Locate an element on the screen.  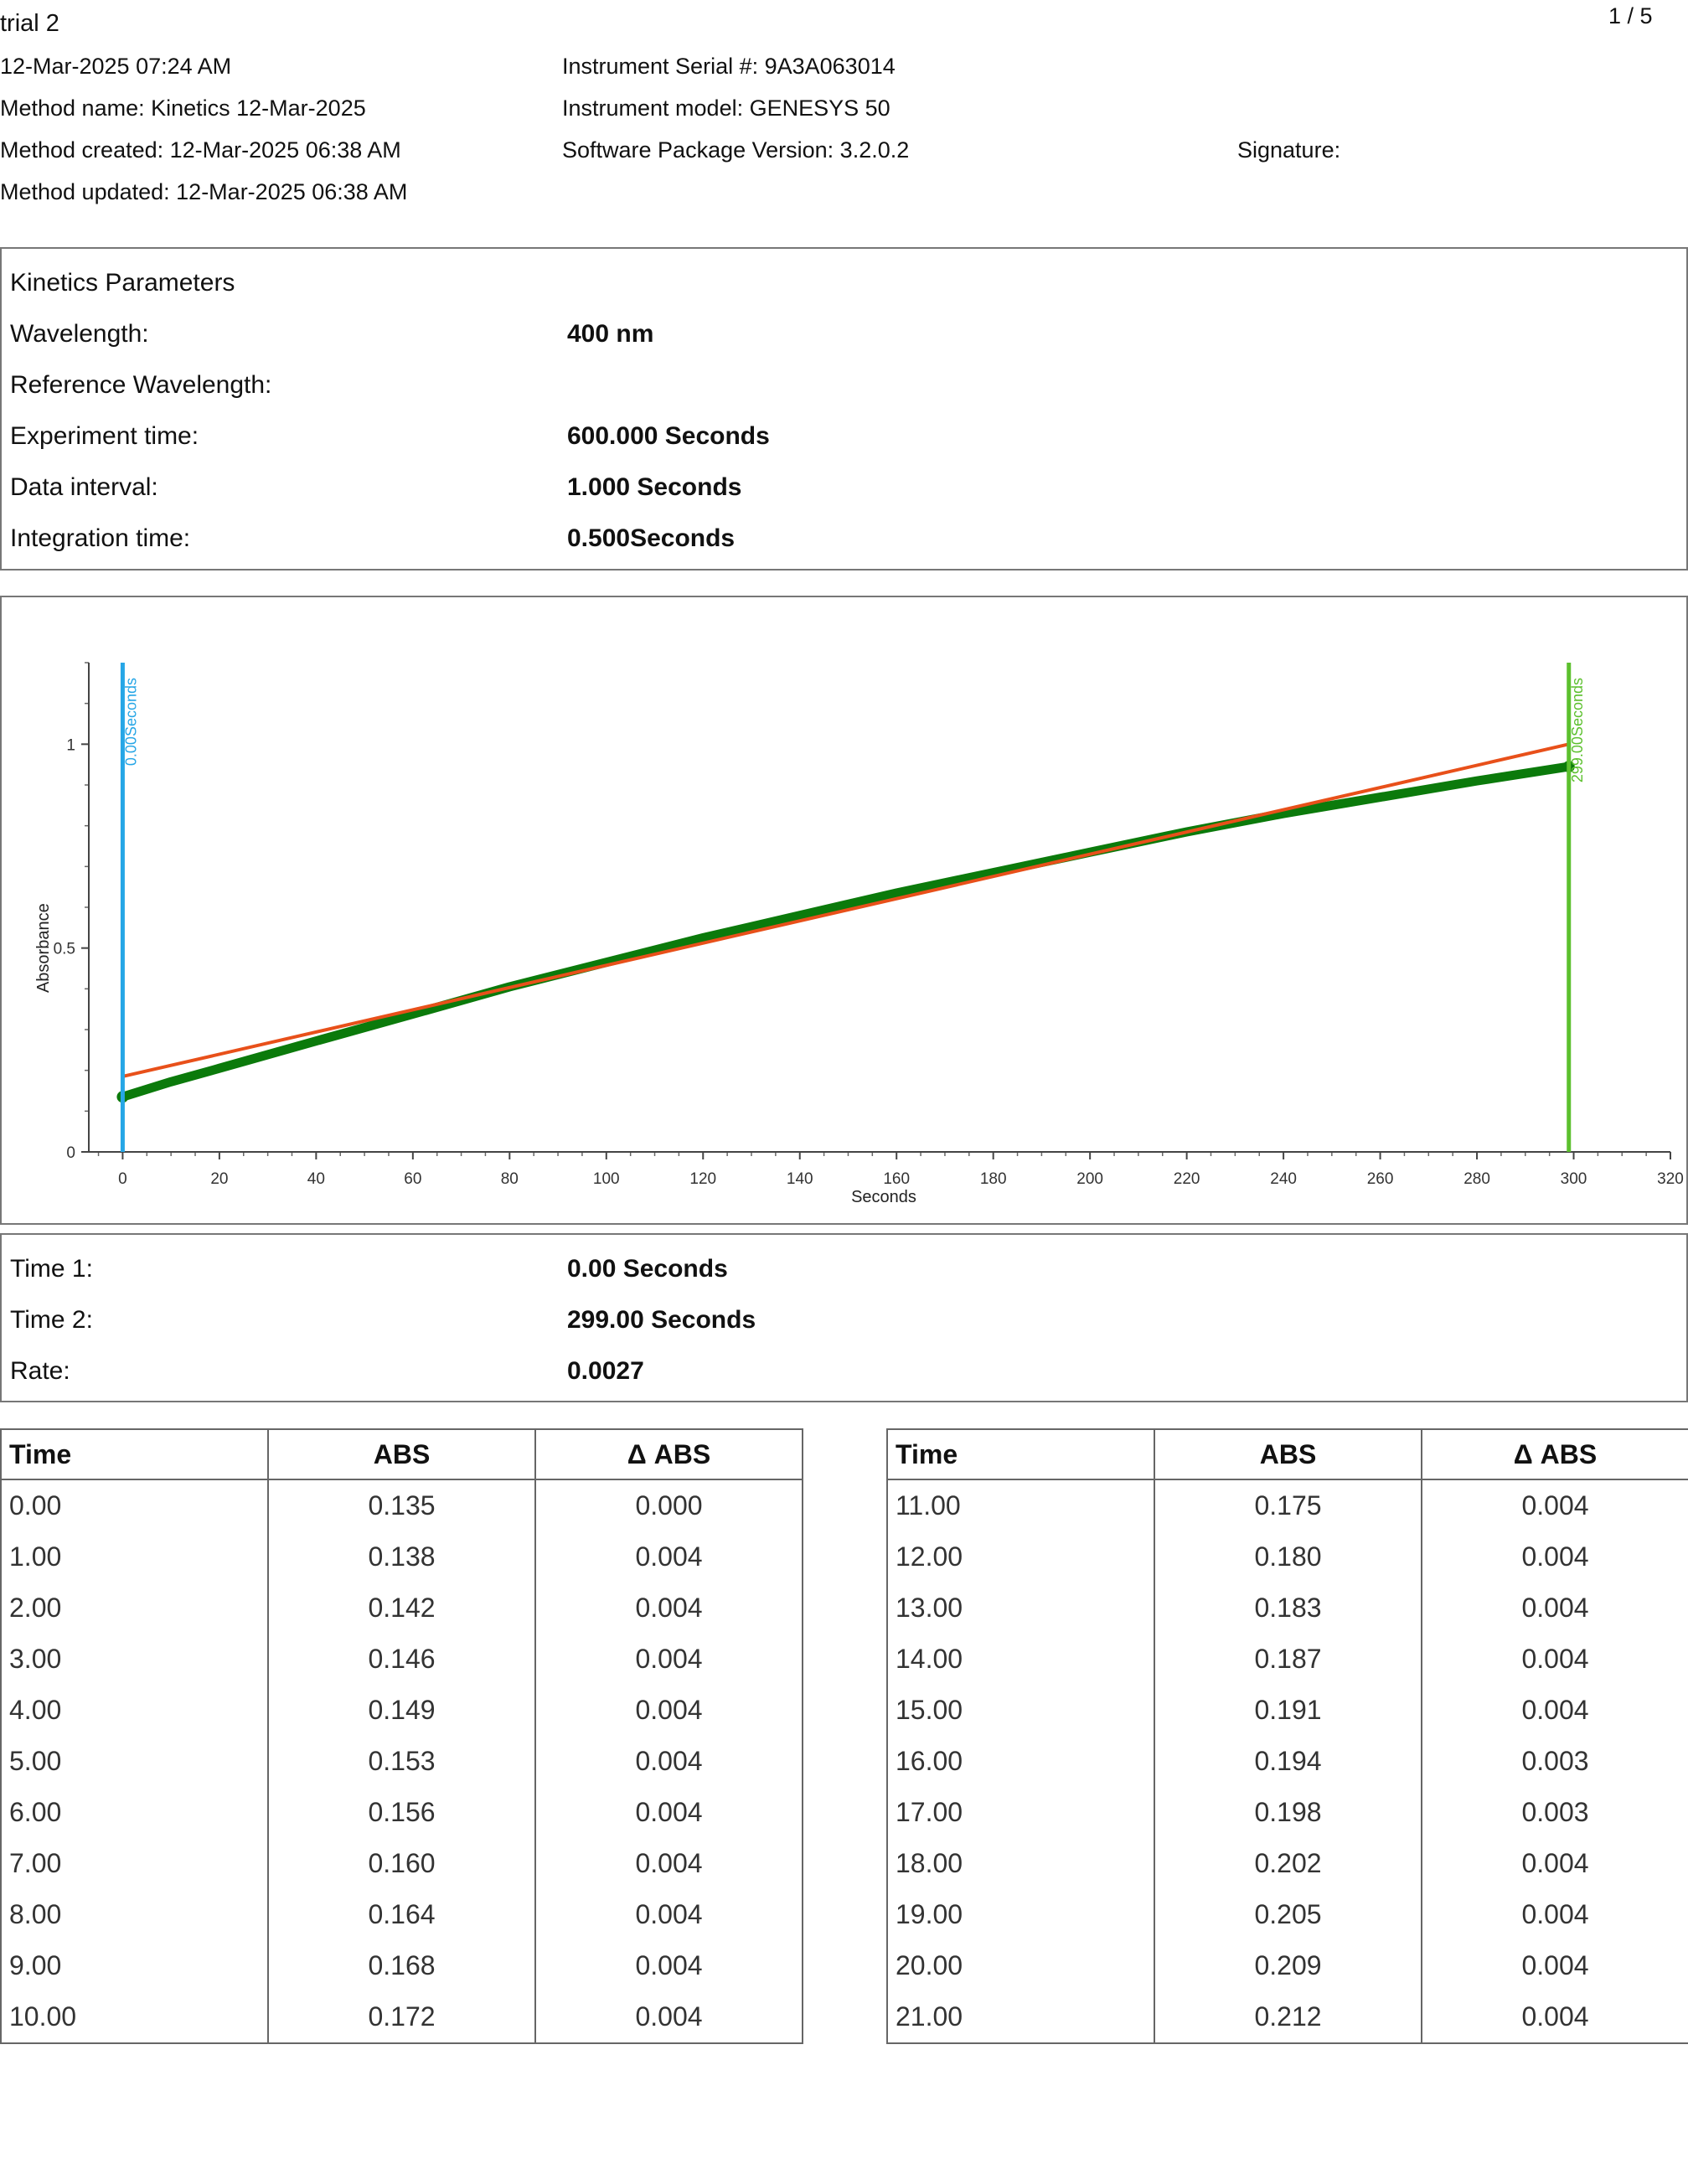
cell-abs: 0.202 is located at coordinates (1288, 1864).